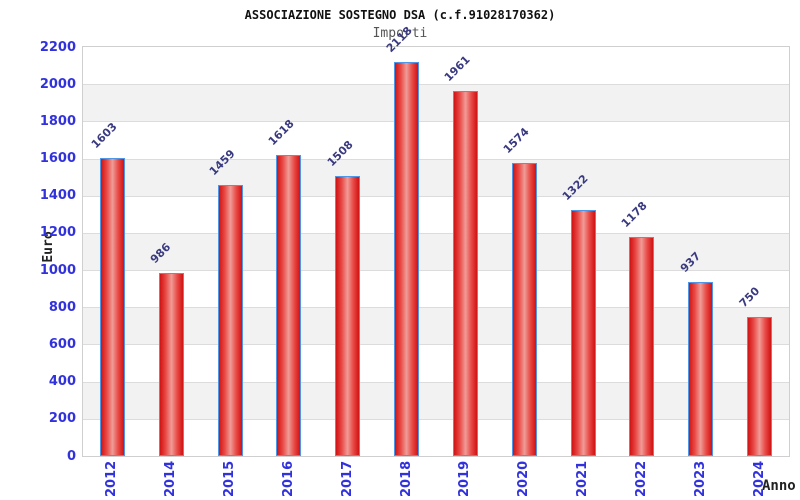 The image size is (800, 500). I want to click on x-tick-label: 2017, so click(347, 478).